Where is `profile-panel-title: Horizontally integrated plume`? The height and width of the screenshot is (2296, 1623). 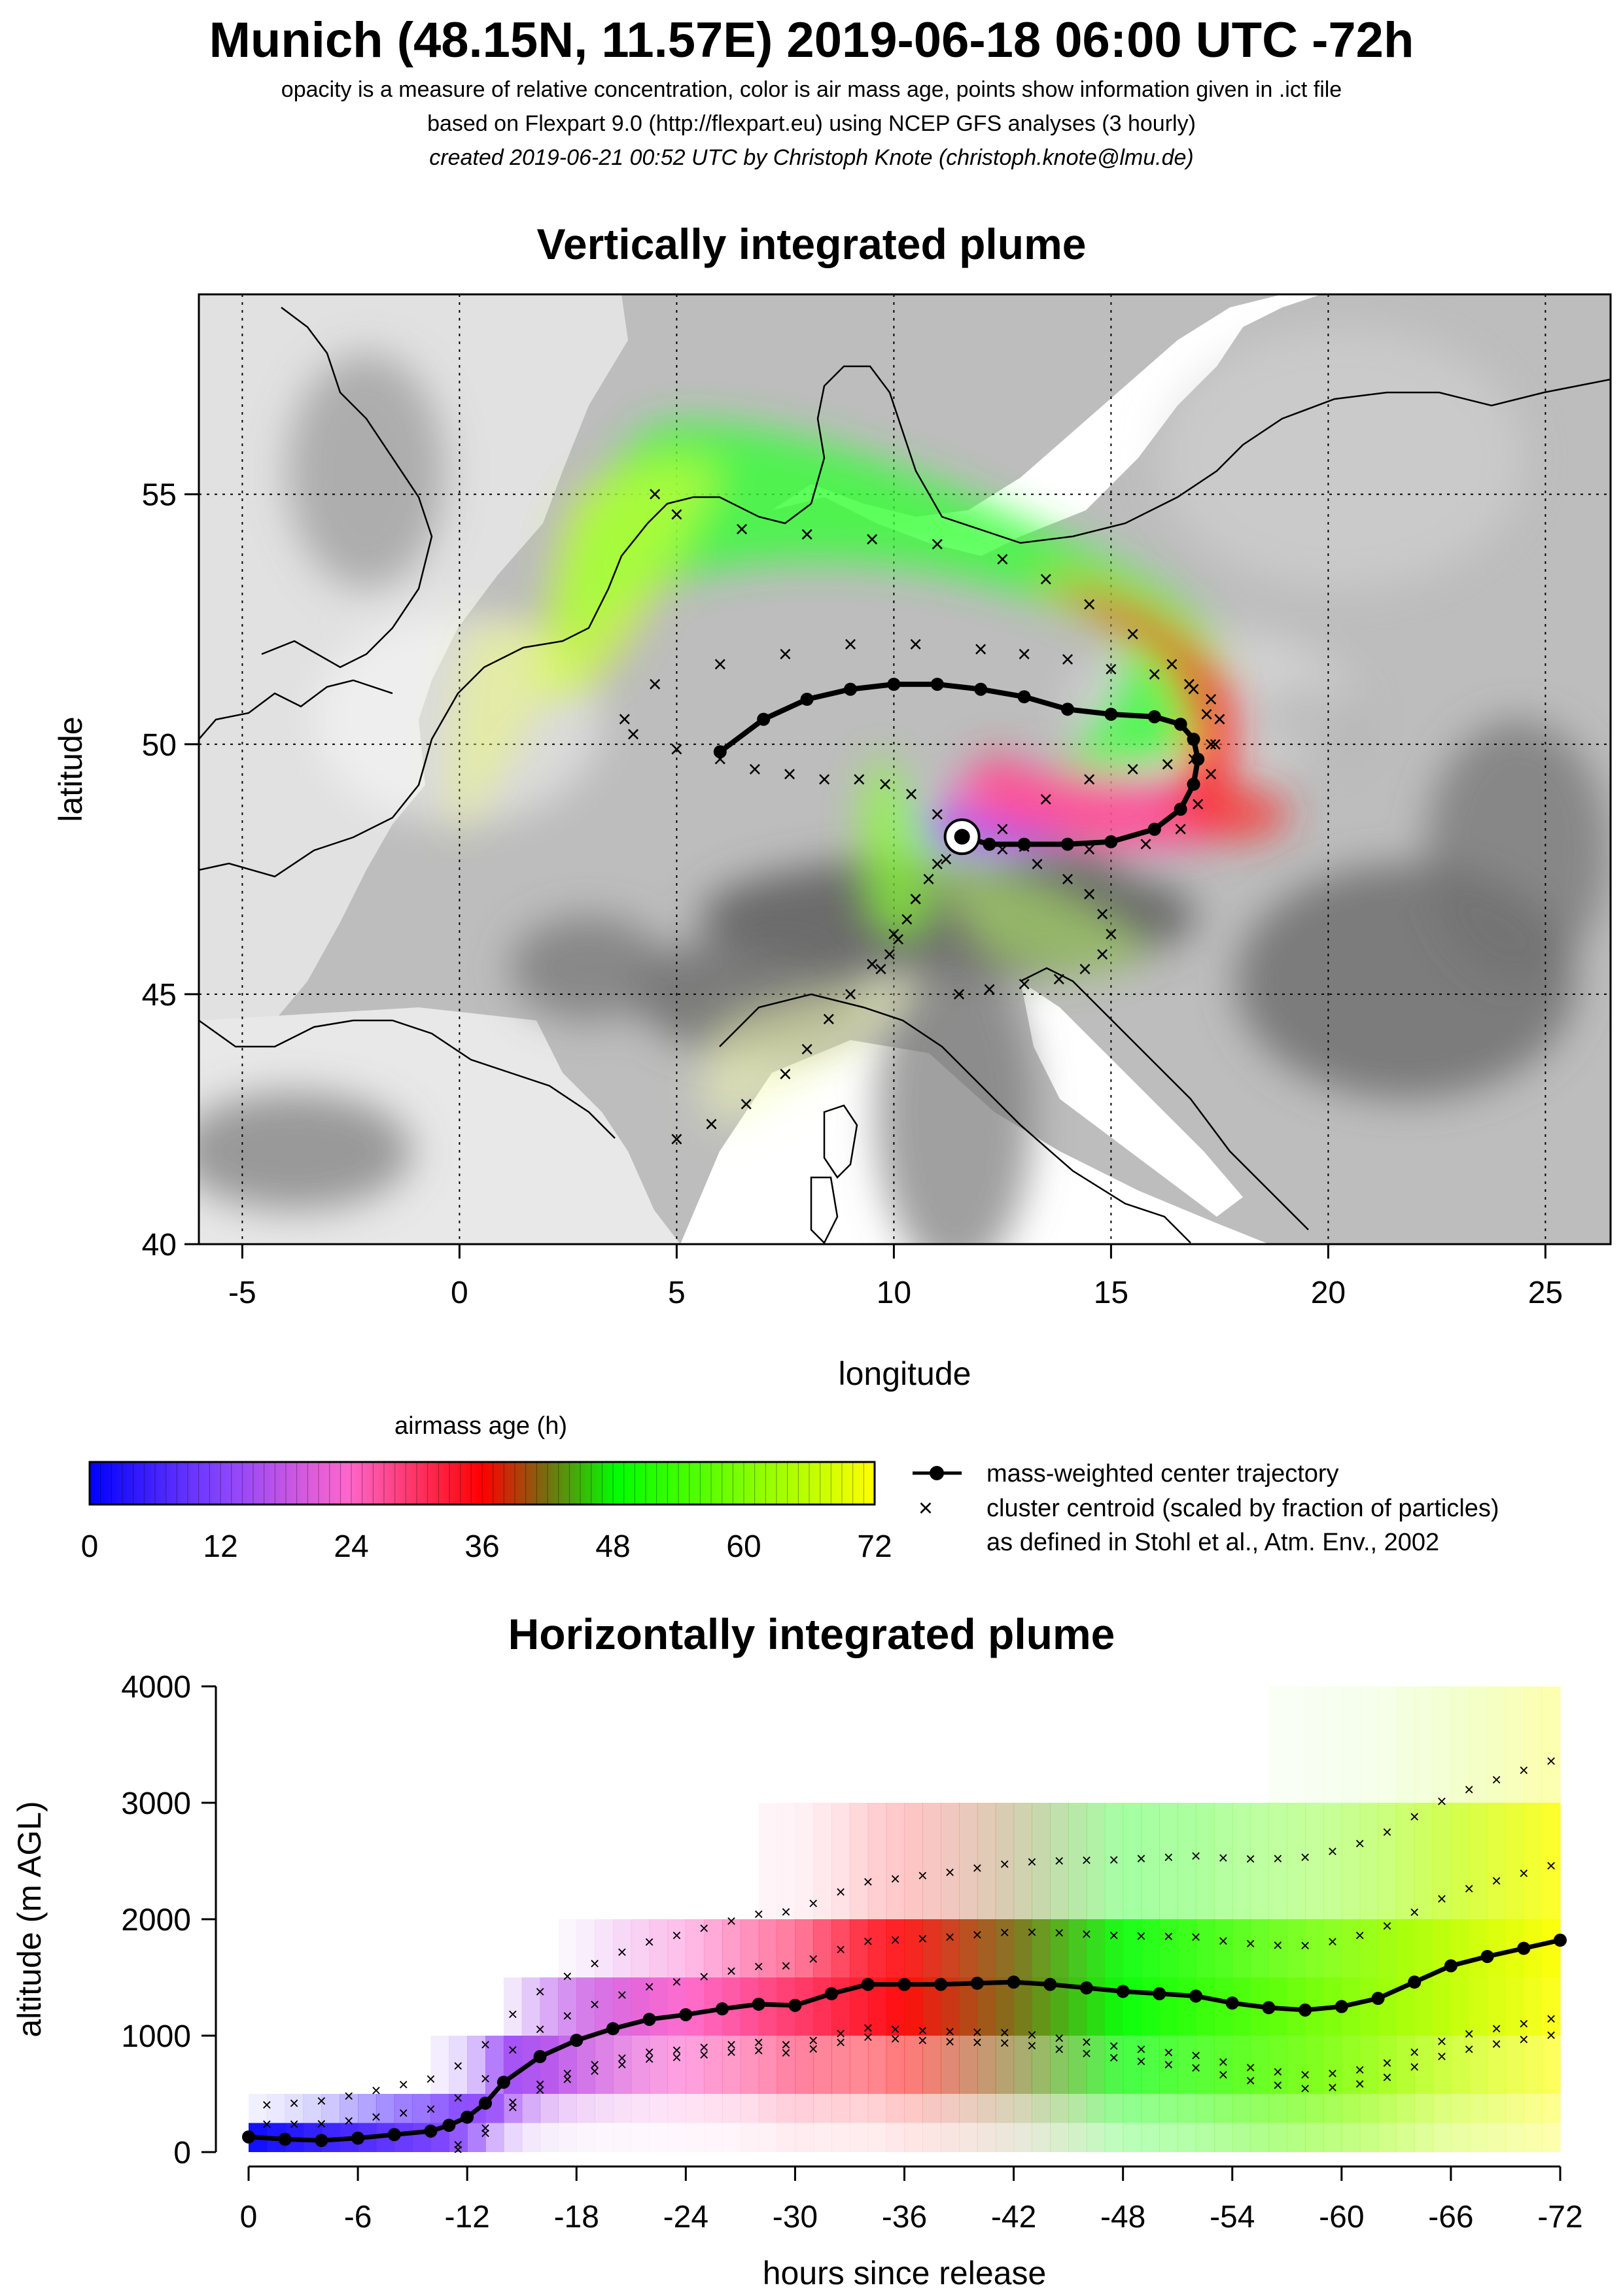 profile-panel-title: Horizontally integrated plume is located at coordinates (812, 1634).